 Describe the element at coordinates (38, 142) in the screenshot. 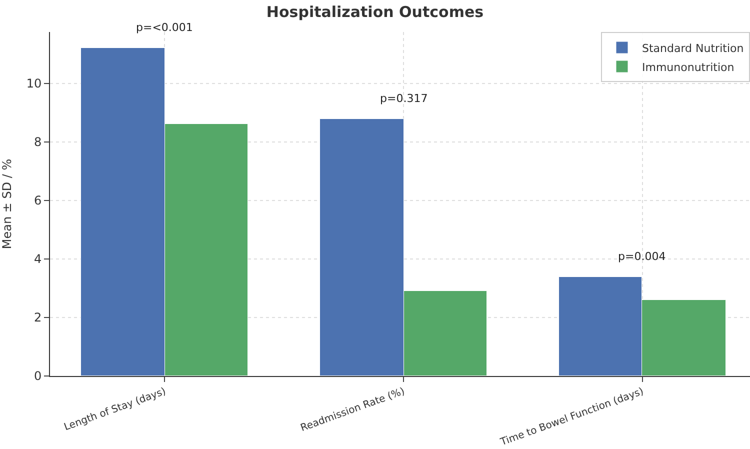

I see `y-tick-label: 8` at that location.